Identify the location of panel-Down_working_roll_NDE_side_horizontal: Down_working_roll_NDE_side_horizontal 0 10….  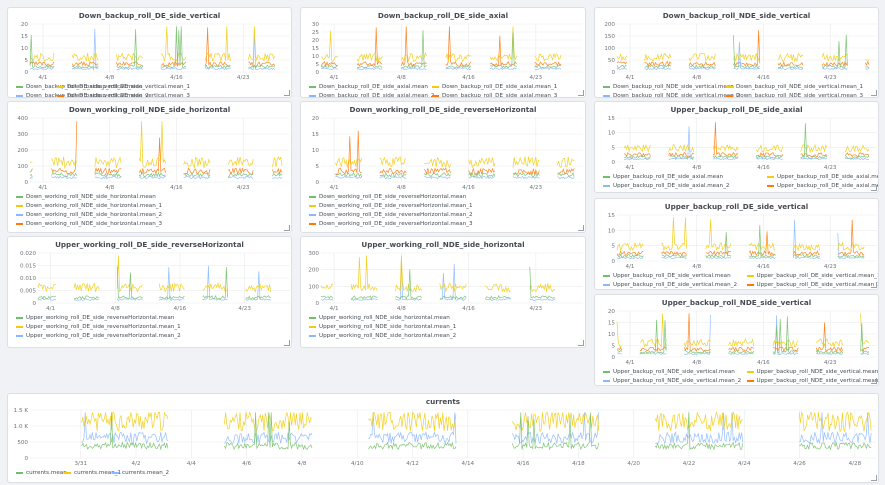
(149, 167).